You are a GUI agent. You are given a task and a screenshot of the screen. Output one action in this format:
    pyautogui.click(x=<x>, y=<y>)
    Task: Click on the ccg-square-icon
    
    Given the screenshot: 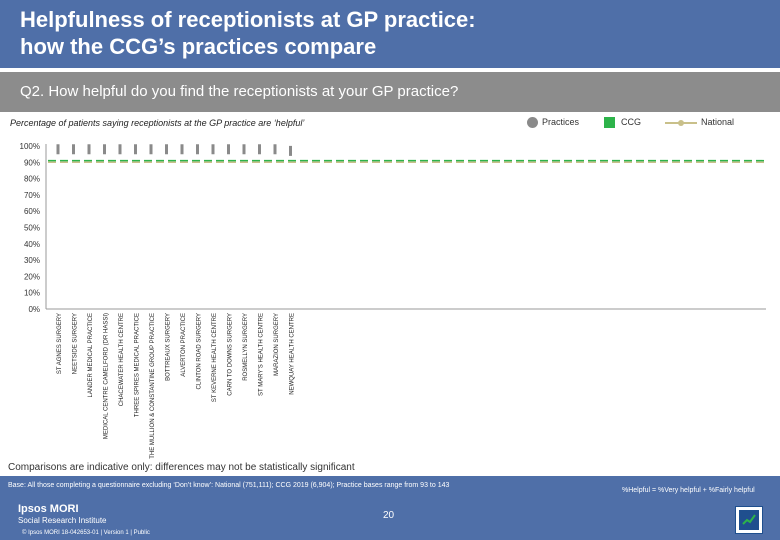 What is the action you would take?
    pyautogui.click(x=609, y=123)
    